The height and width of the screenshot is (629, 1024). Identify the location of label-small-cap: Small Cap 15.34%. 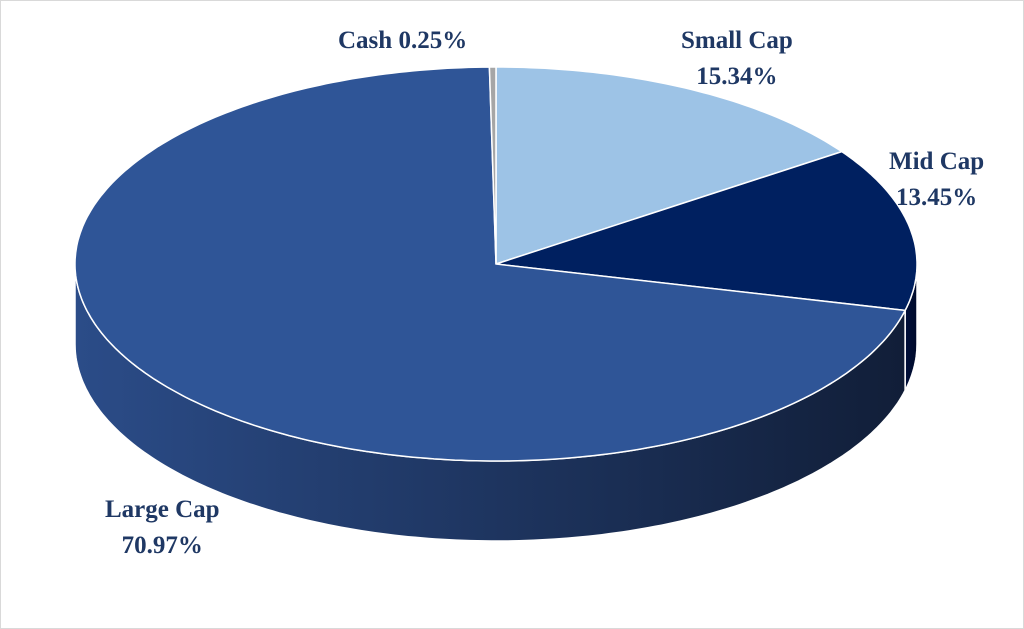
(737, 59).